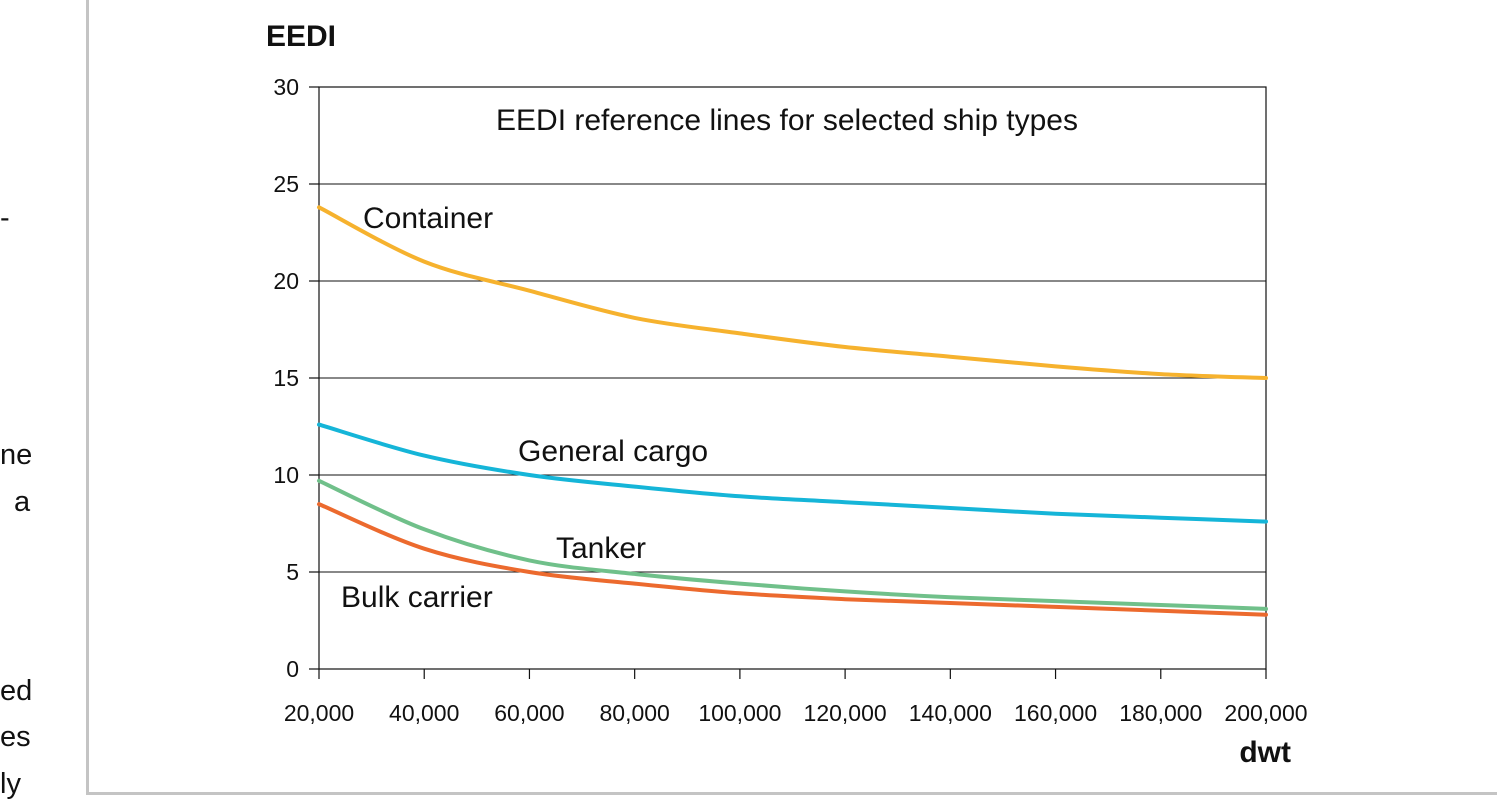 The image size is (1497, 807). Describe the element at coordinates (286, 281) in the screenshot. I see `y-tick-label: 20` at that location.